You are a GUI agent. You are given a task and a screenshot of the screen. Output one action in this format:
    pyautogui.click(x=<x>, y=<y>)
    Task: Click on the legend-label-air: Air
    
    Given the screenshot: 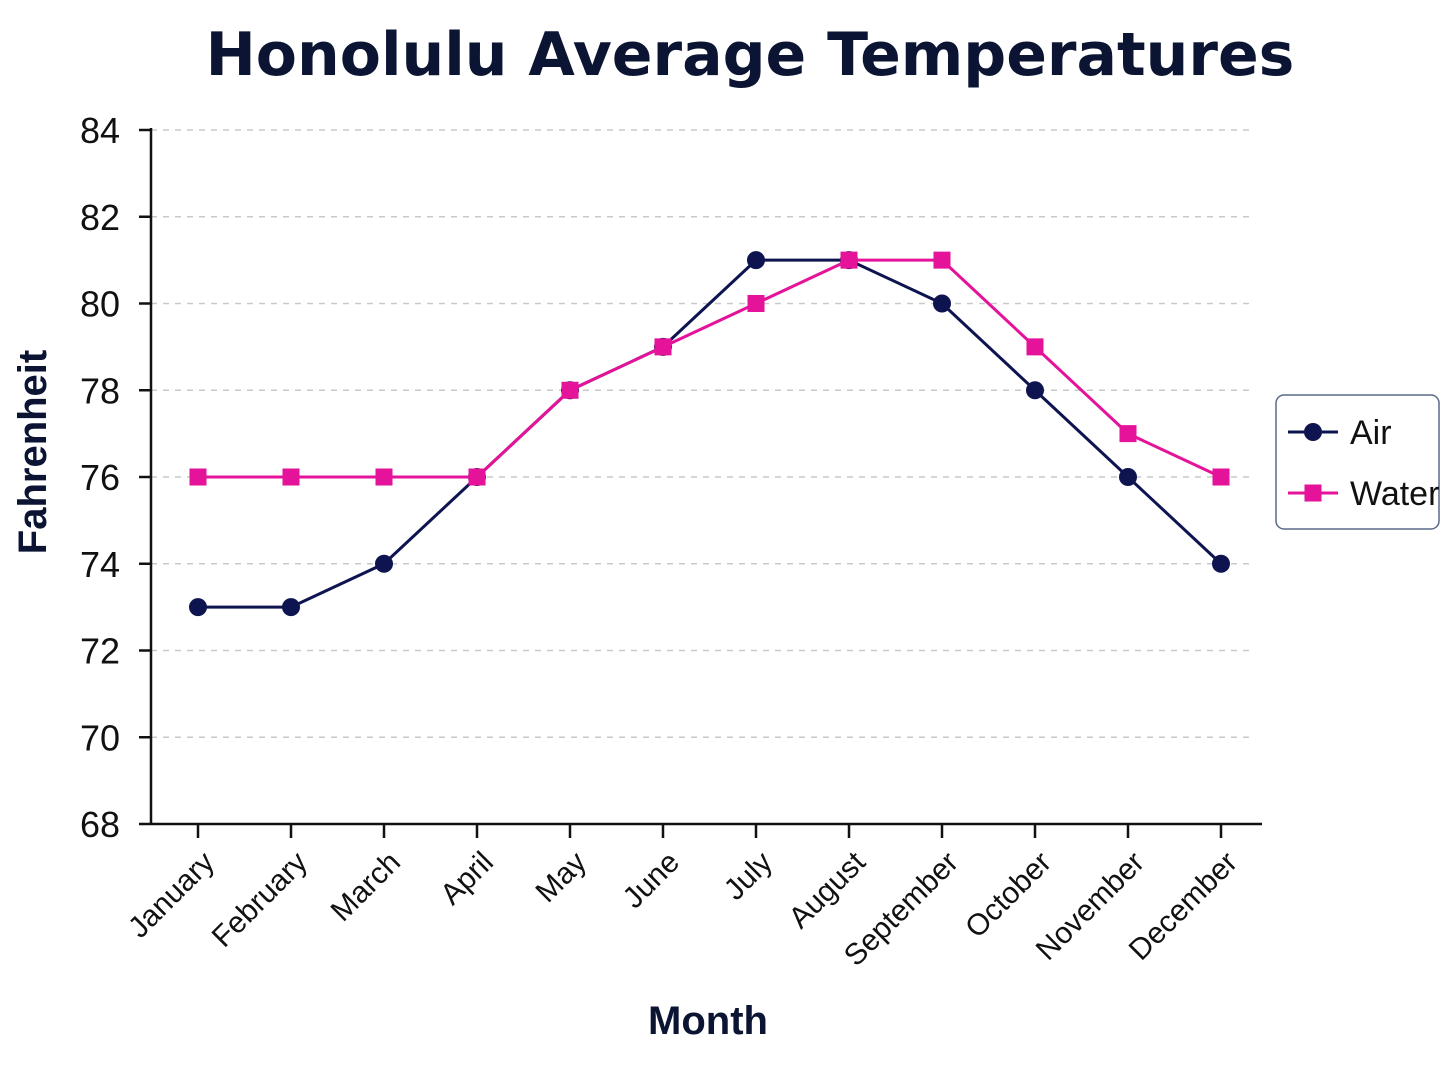 What is the action you would take?
    pyautogui.click(x=1371, y=433)
    